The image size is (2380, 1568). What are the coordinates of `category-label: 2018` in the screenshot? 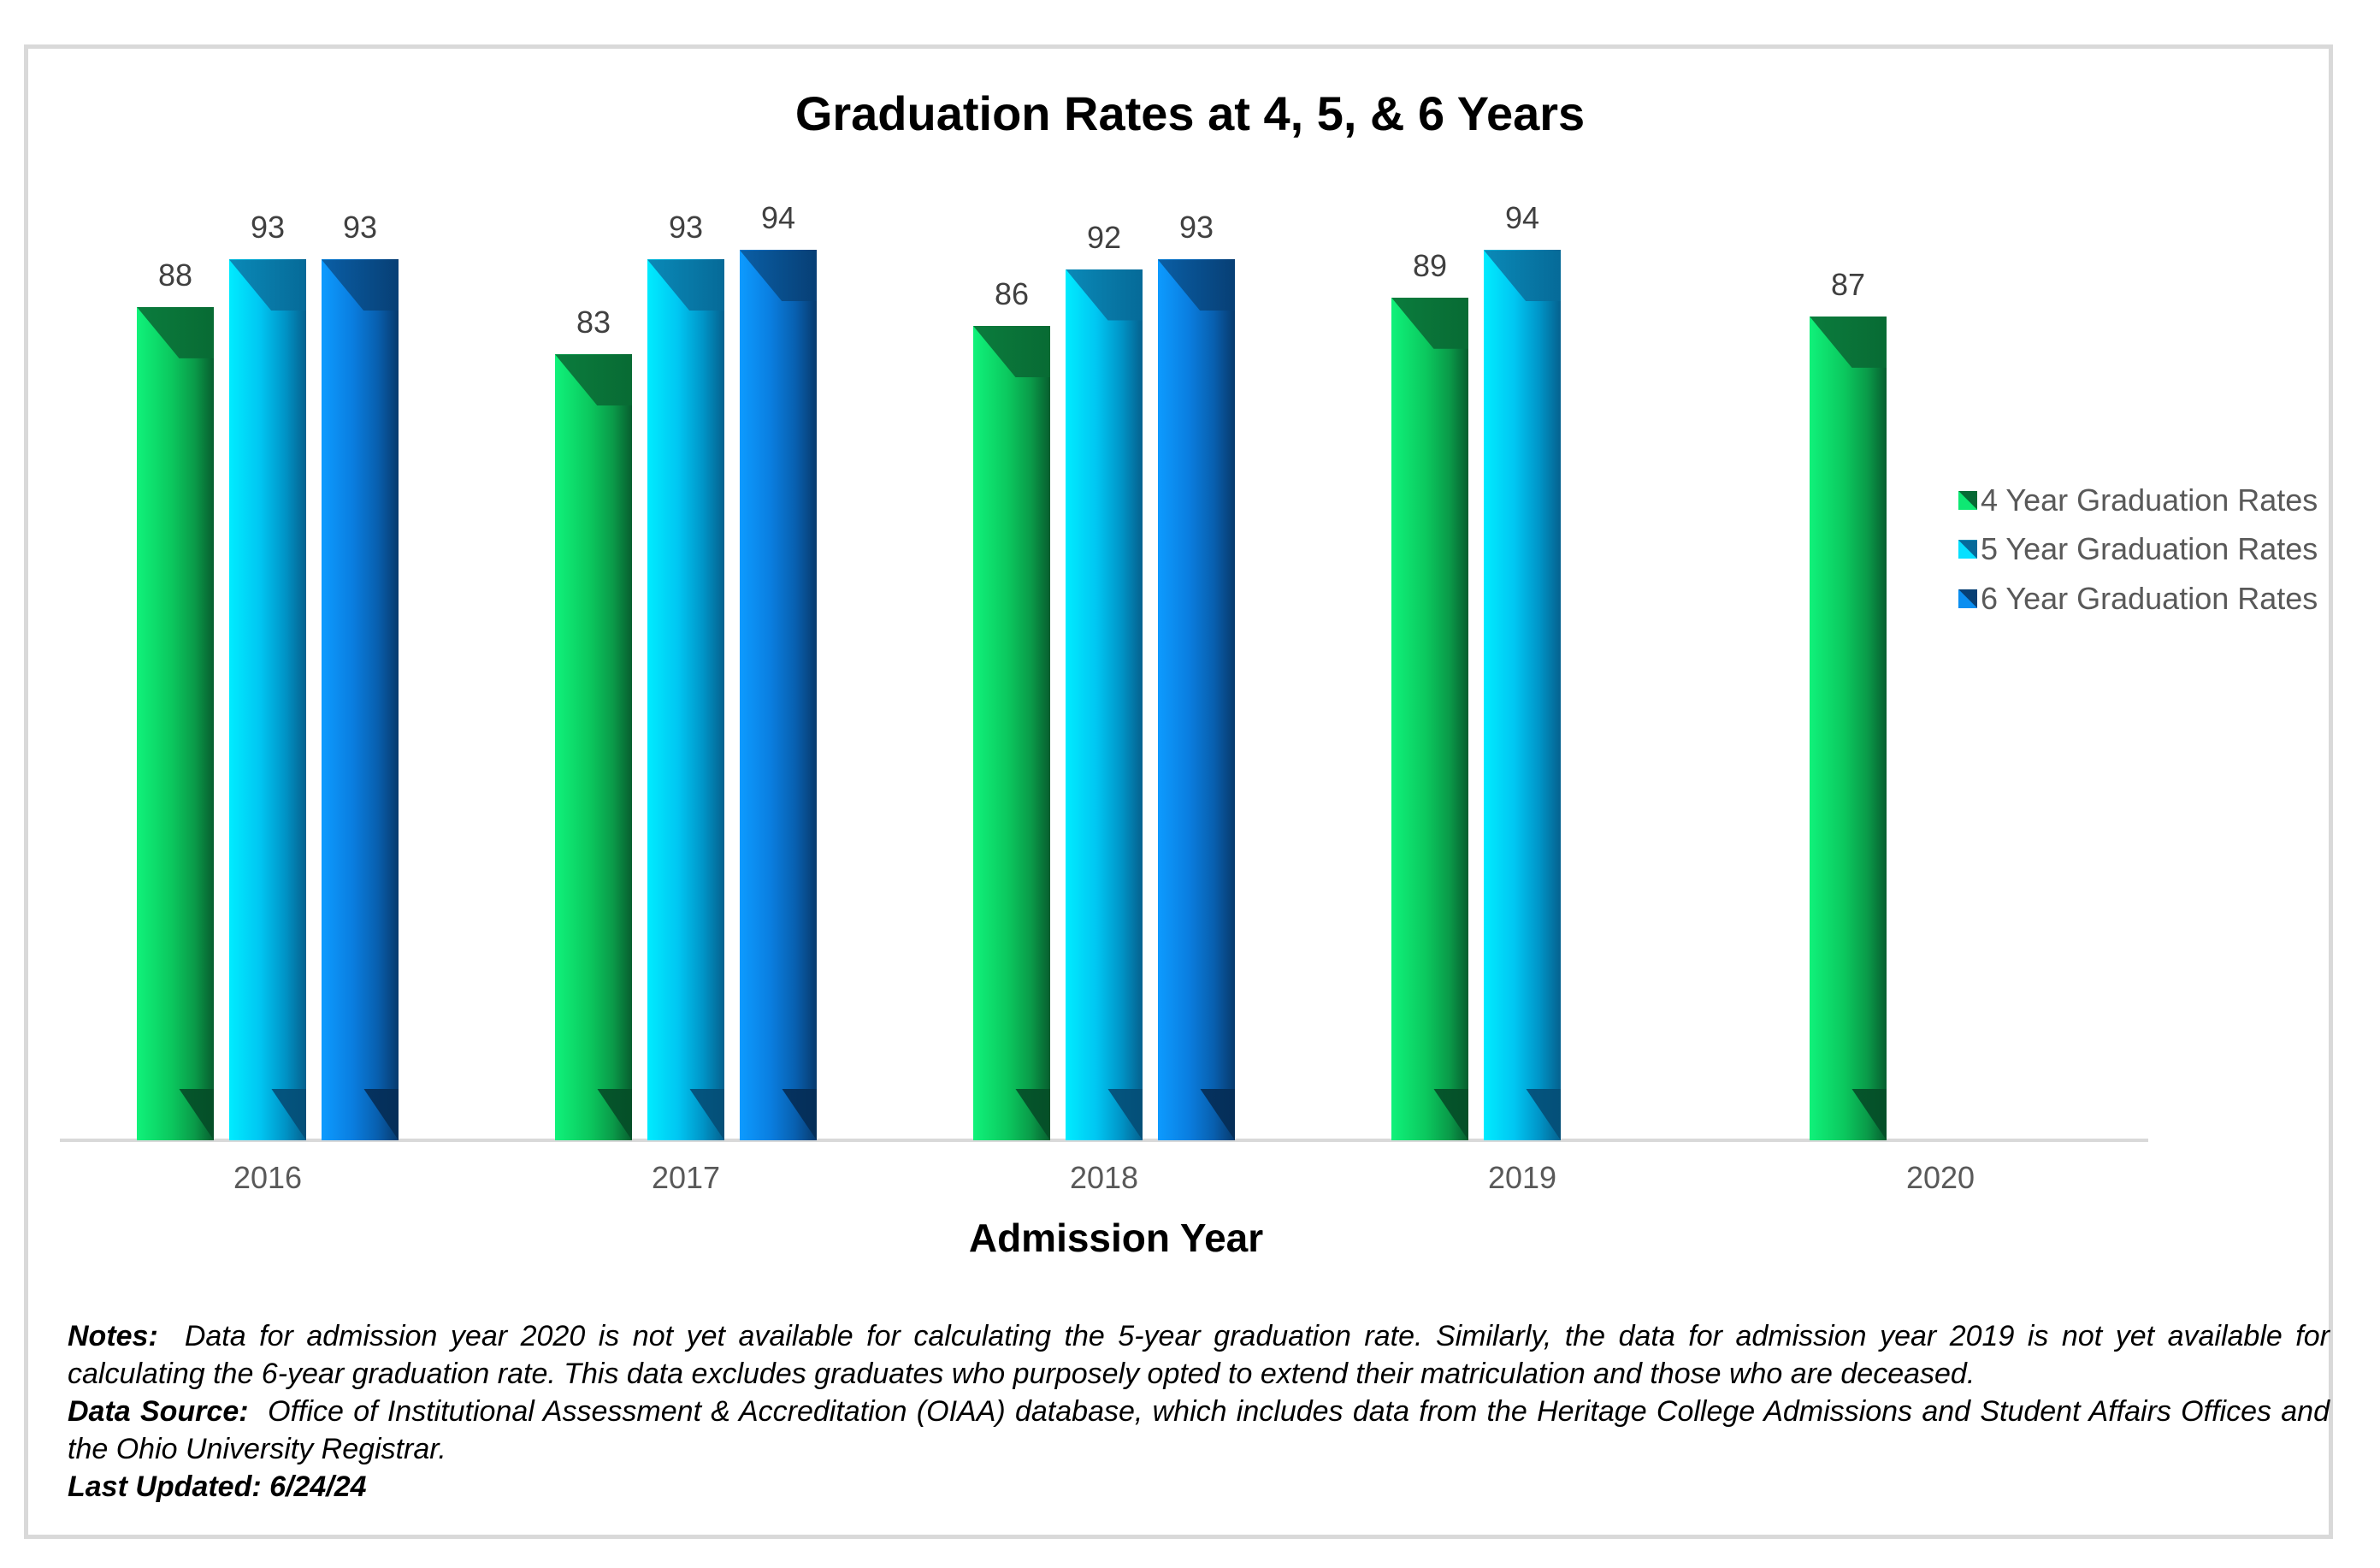 It's located at (1104, 1177).